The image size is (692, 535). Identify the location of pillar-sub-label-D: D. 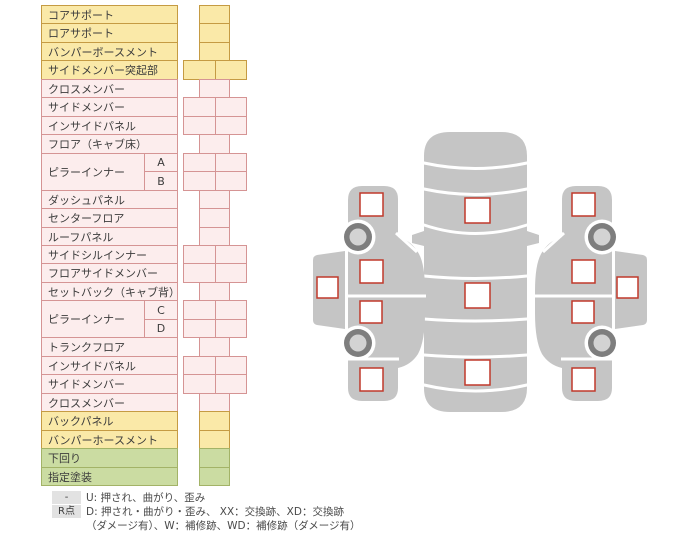
(161, 328).